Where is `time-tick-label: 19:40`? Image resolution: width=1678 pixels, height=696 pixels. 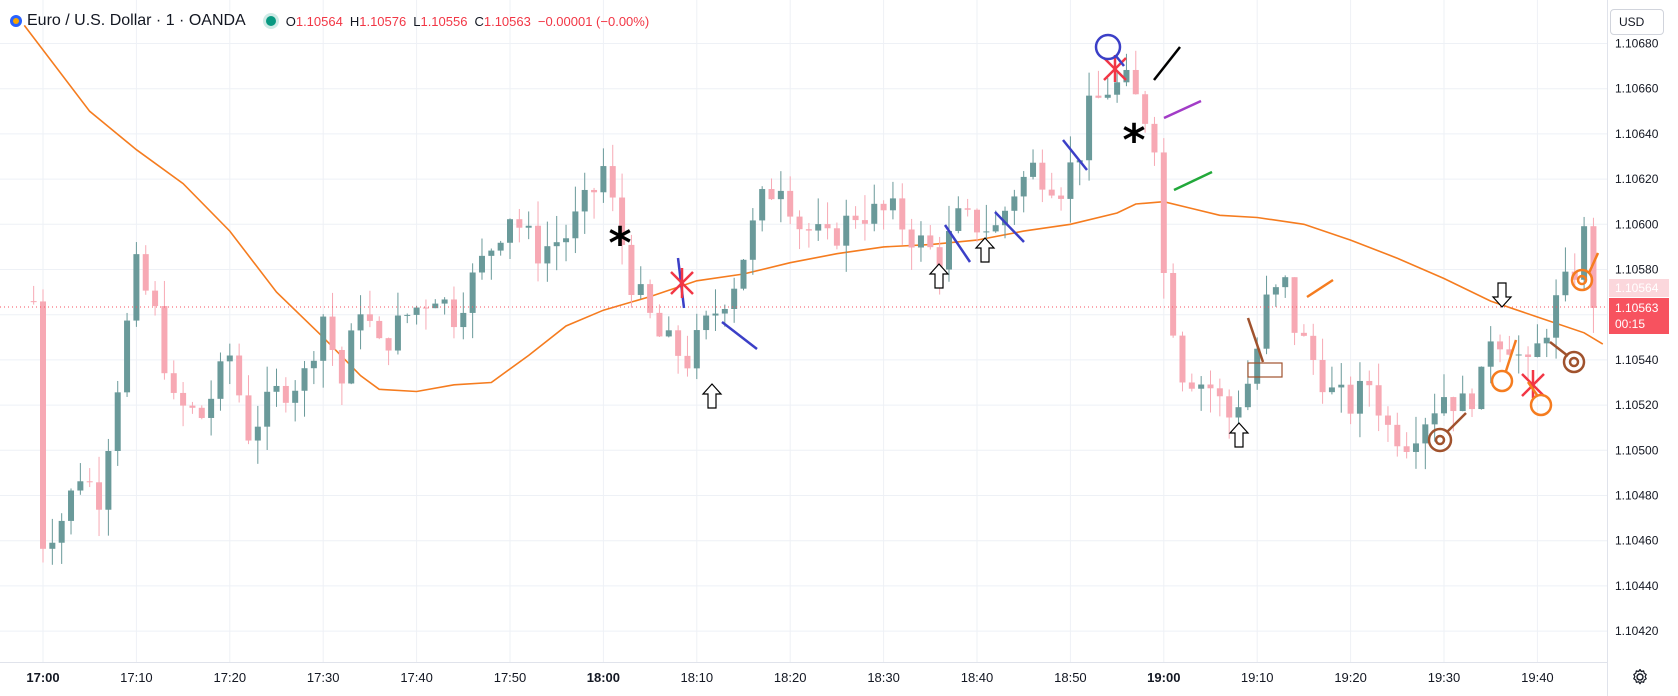
time-tick-label: 19:40 is located at coordinates (1537, 677).